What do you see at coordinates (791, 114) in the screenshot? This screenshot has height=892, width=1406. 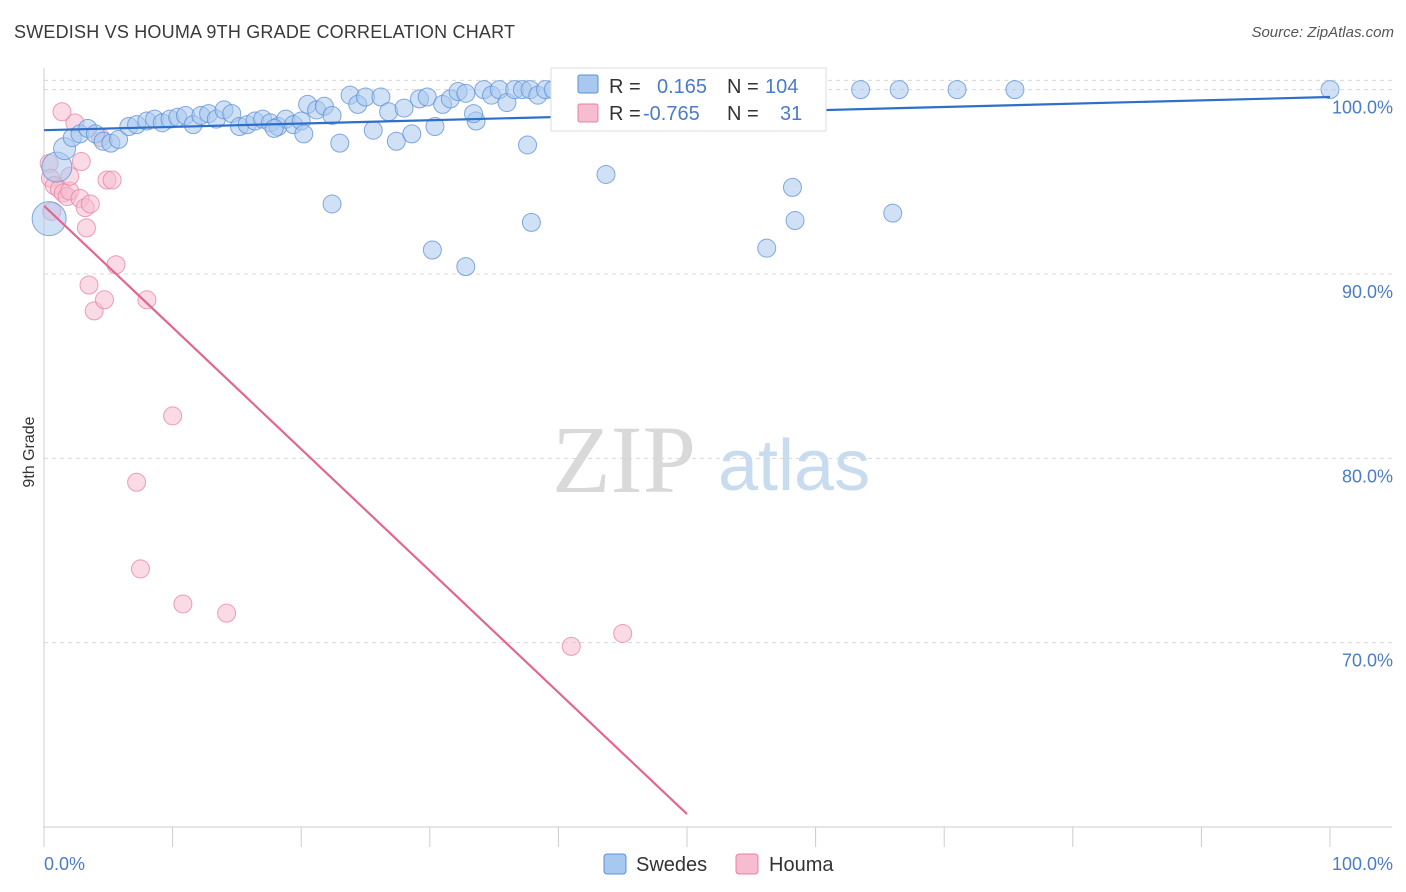 I see `legend-n-value-houma: 31` at bounding box center [791, 114].